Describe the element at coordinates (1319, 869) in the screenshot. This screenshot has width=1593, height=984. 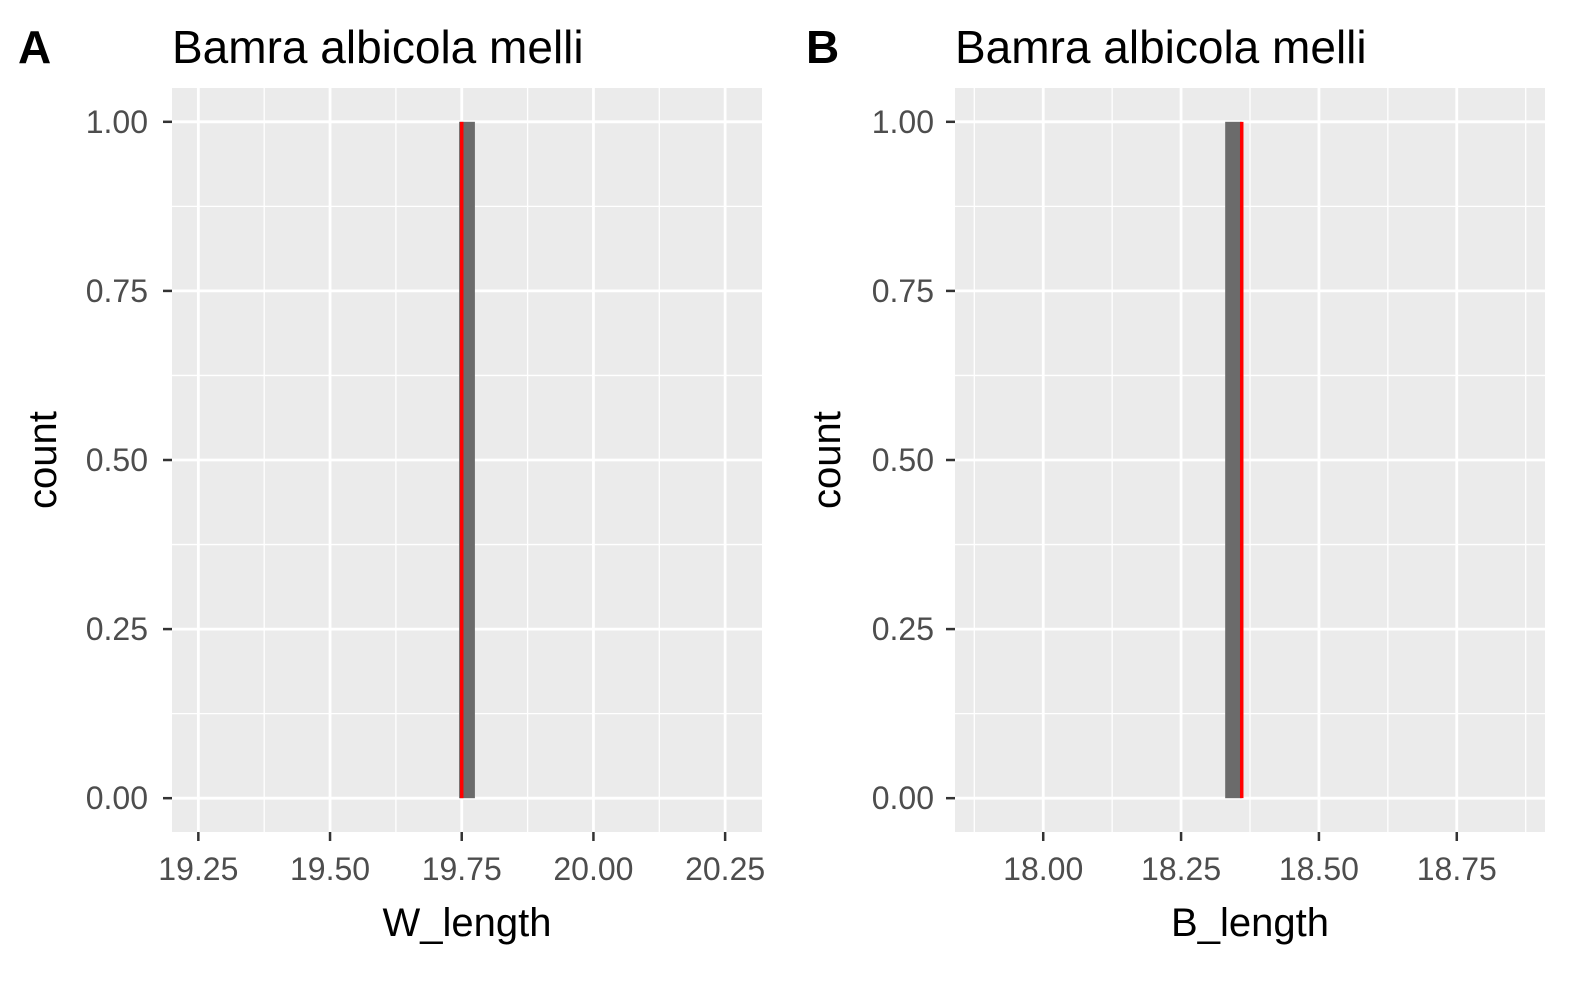
I see `x-tick-label: 18.50` at that location.